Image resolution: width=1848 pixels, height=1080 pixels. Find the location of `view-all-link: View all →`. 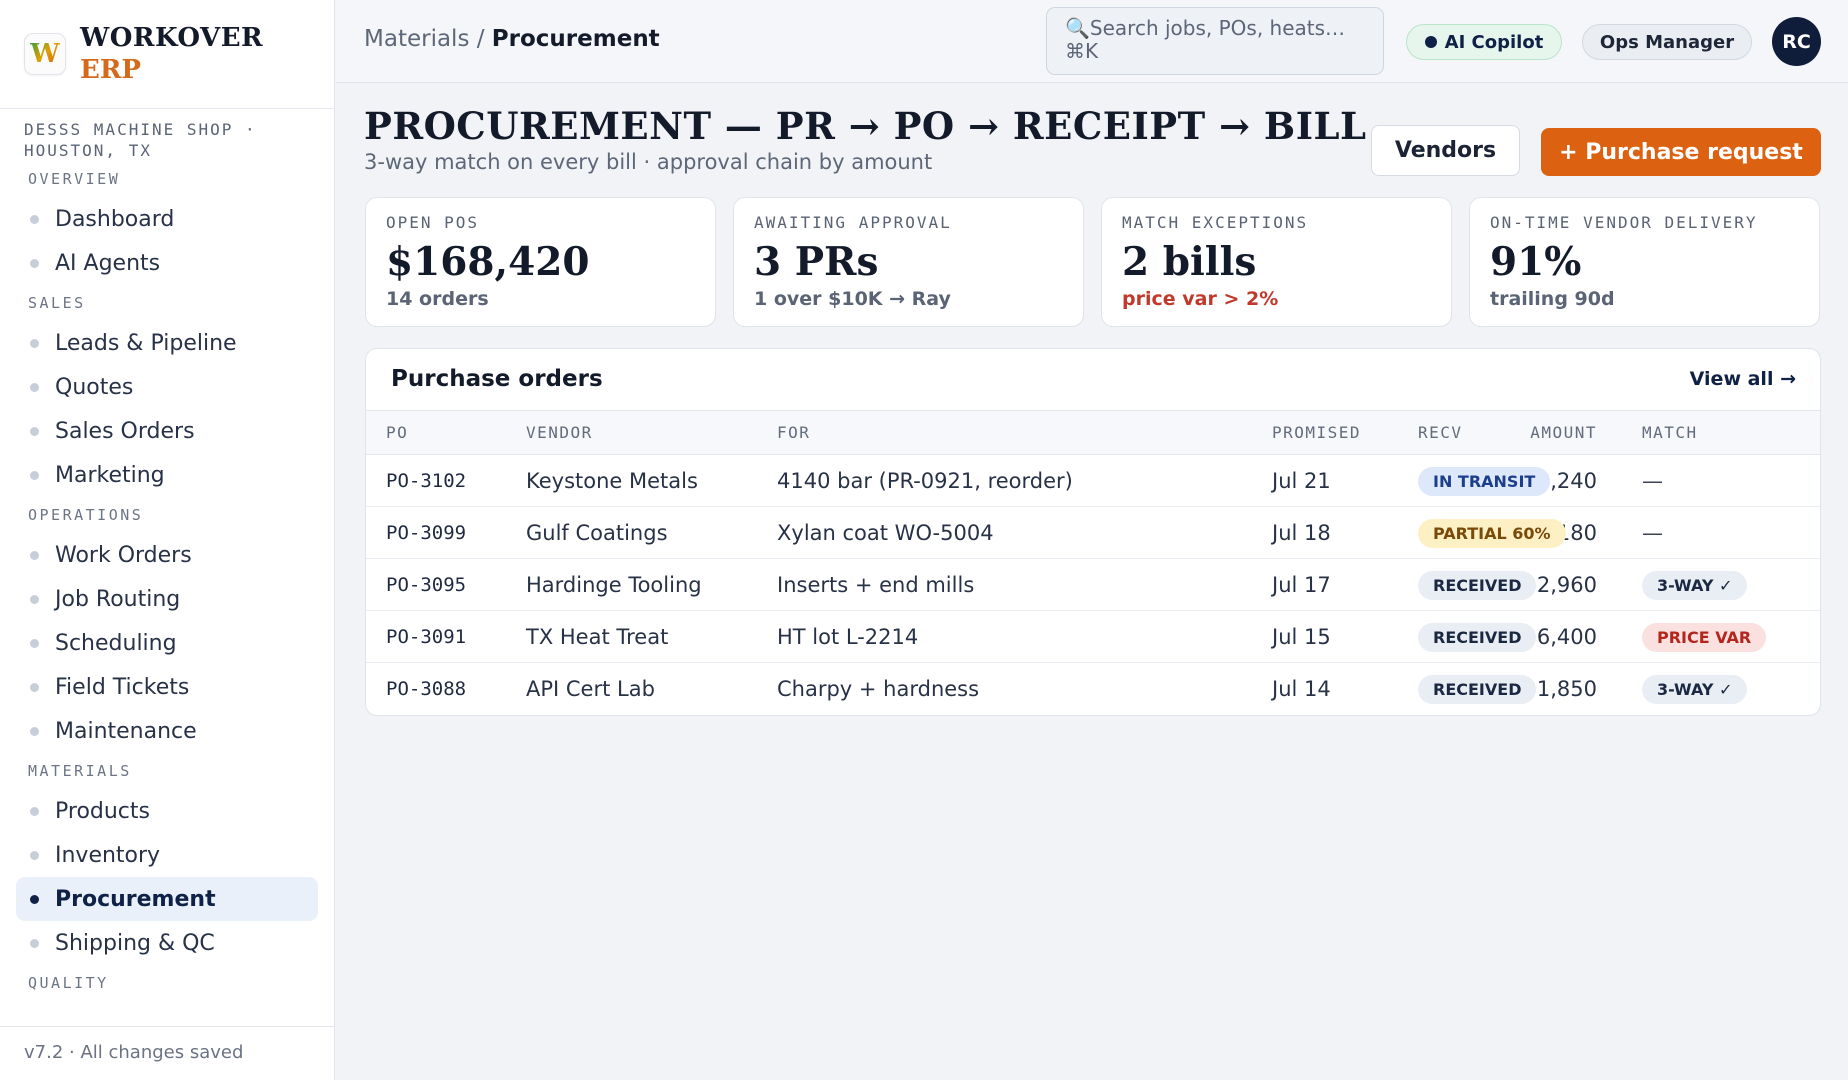

view-all-link: View all → is located at coordinates (1742, 379).